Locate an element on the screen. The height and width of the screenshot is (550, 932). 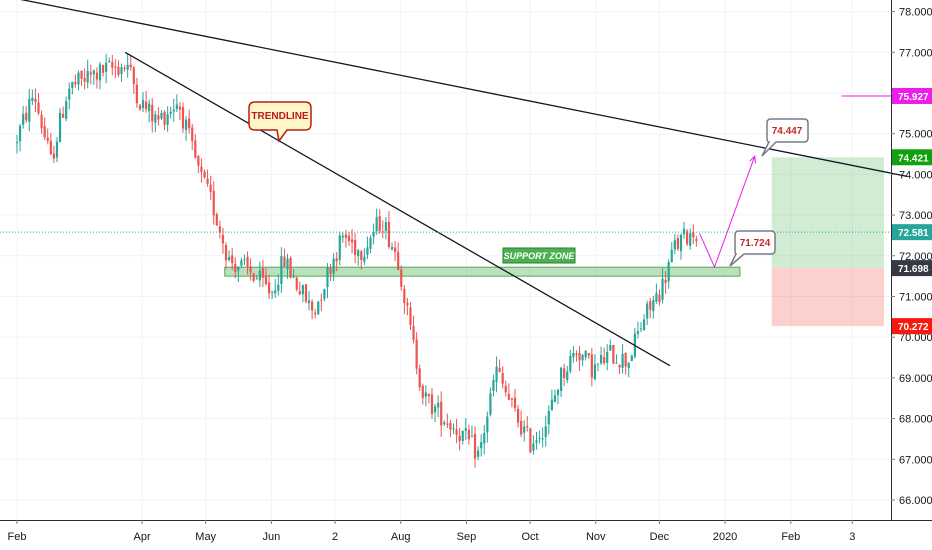
trendline-callout: TRENDLINE is located at coordinates (280, 122).